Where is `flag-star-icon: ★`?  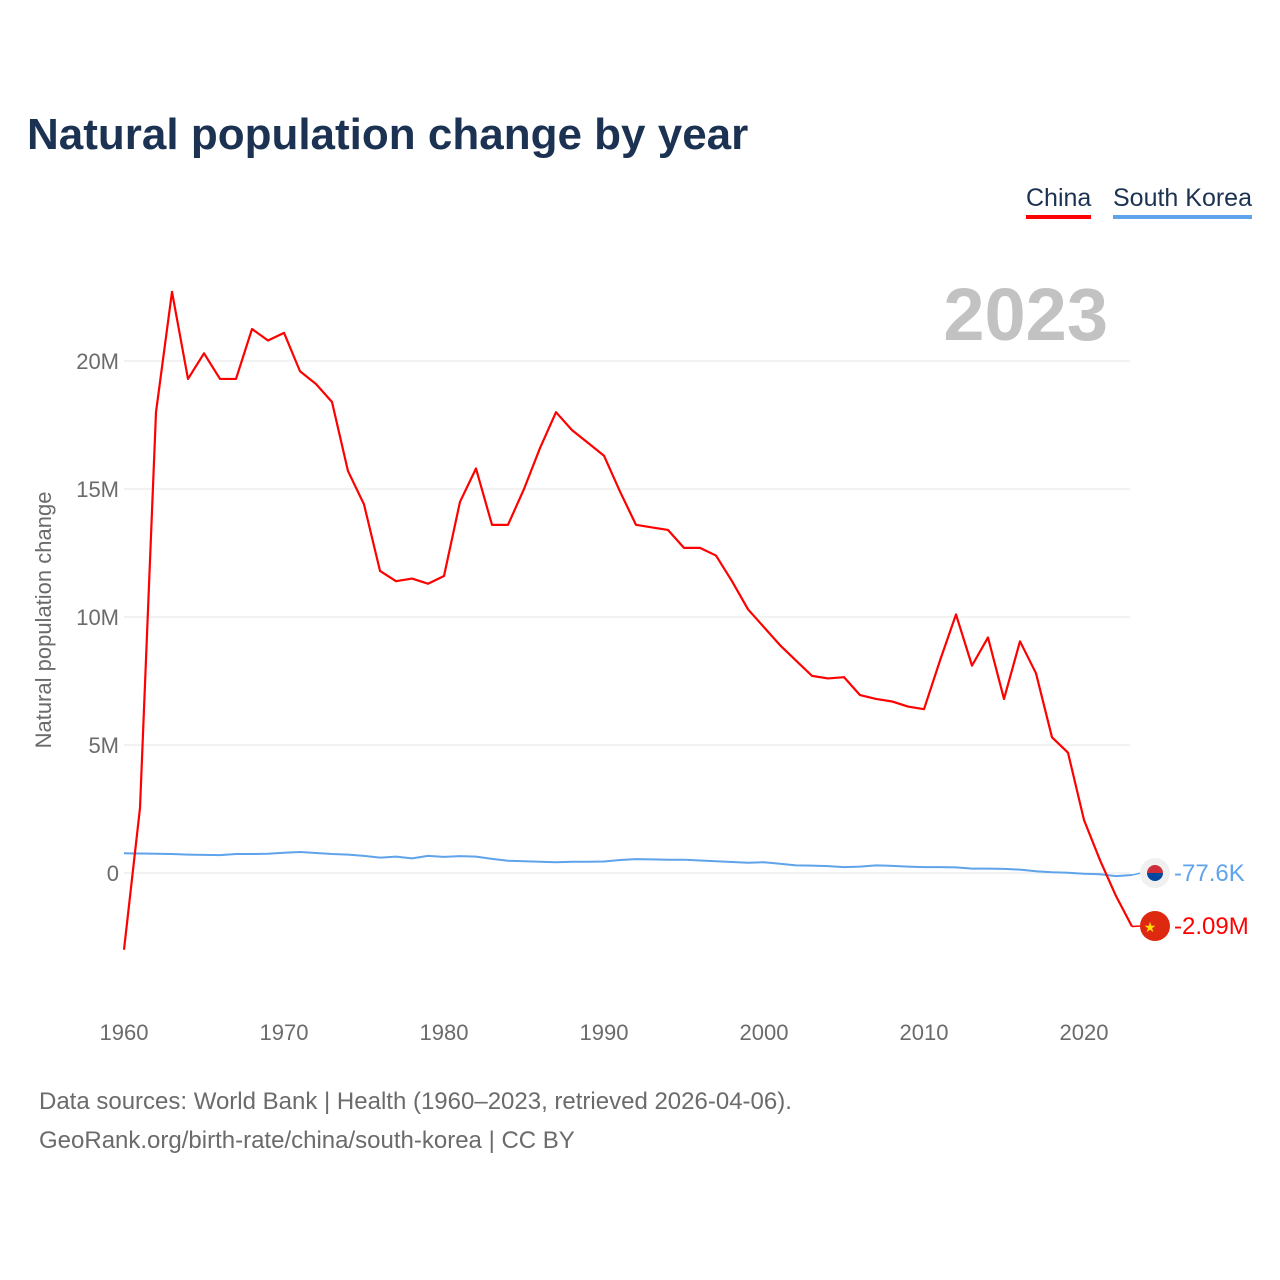
flag-star-icon: ★ is located at coordinates (1150, 927).